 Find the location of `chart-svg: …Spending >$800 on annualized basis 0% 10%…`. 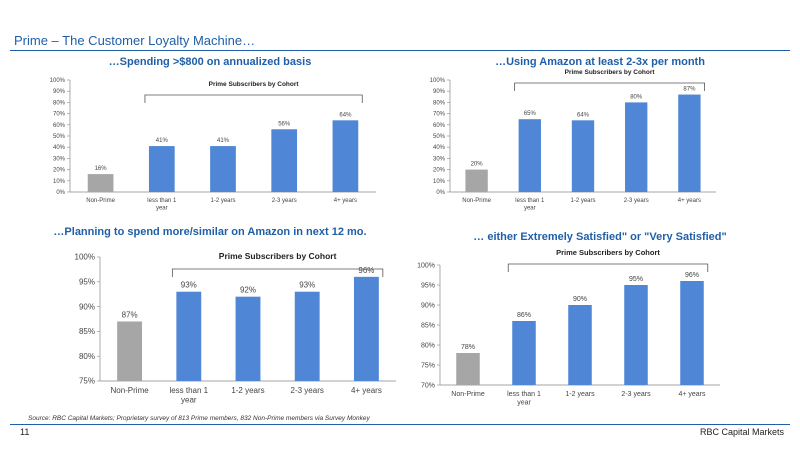

chart-svg: …Spending >$800 on annualized basis 0% 10%… is located at coordinates (213, 134).